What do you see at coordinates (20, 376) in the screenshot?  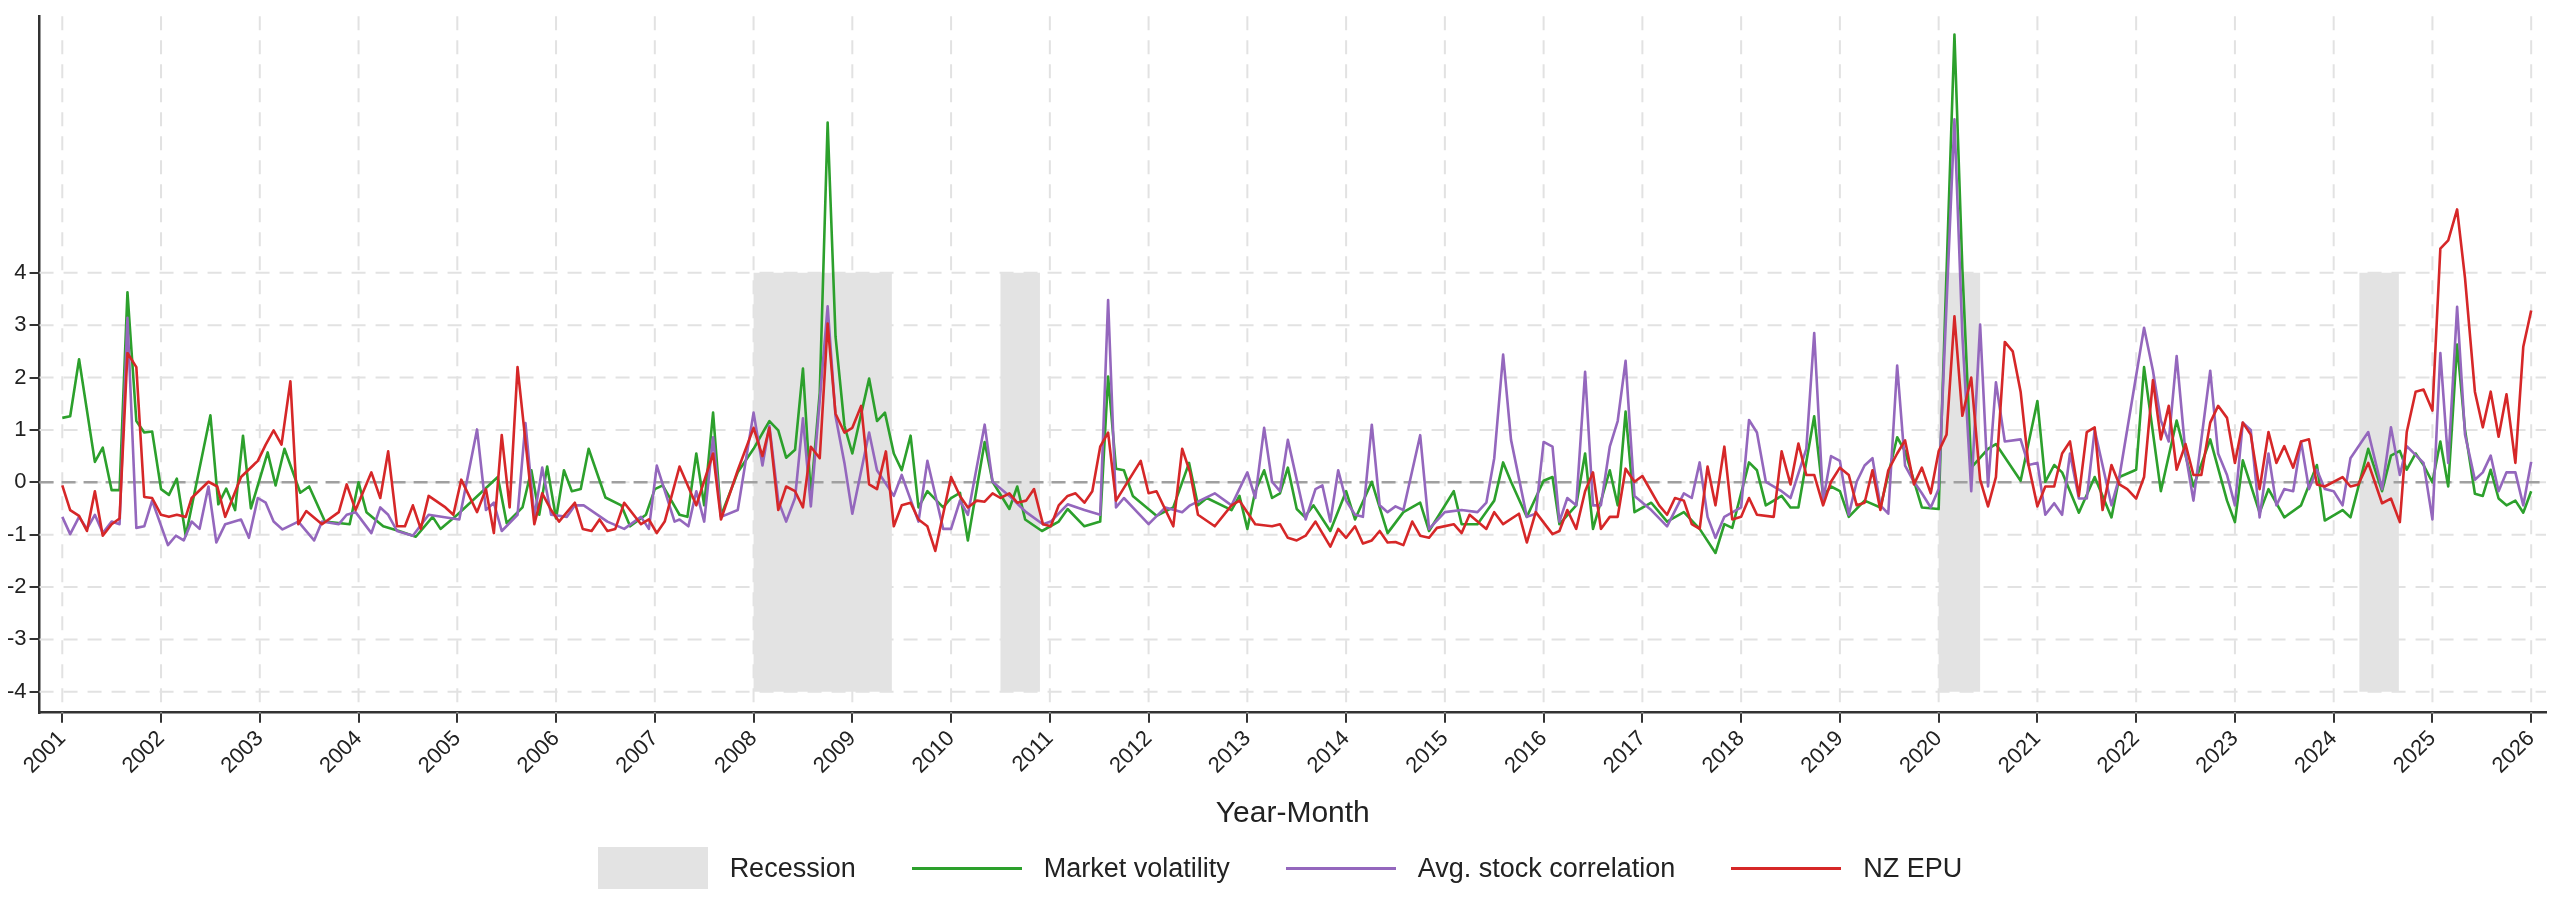 I see `y-tick-label: 2` at bounding box center [20, 376].